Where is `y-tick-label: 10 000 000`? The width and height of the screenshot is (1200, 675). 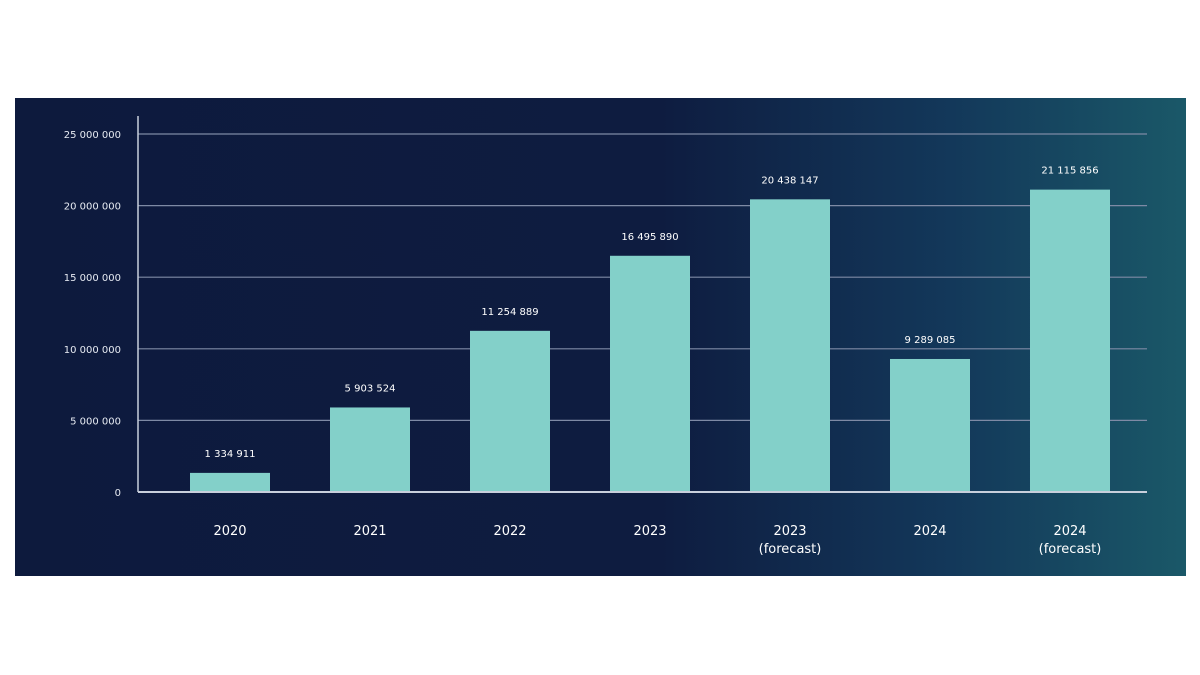 y-tick-label: 10 000 000 is located at coordinates (92, 350).